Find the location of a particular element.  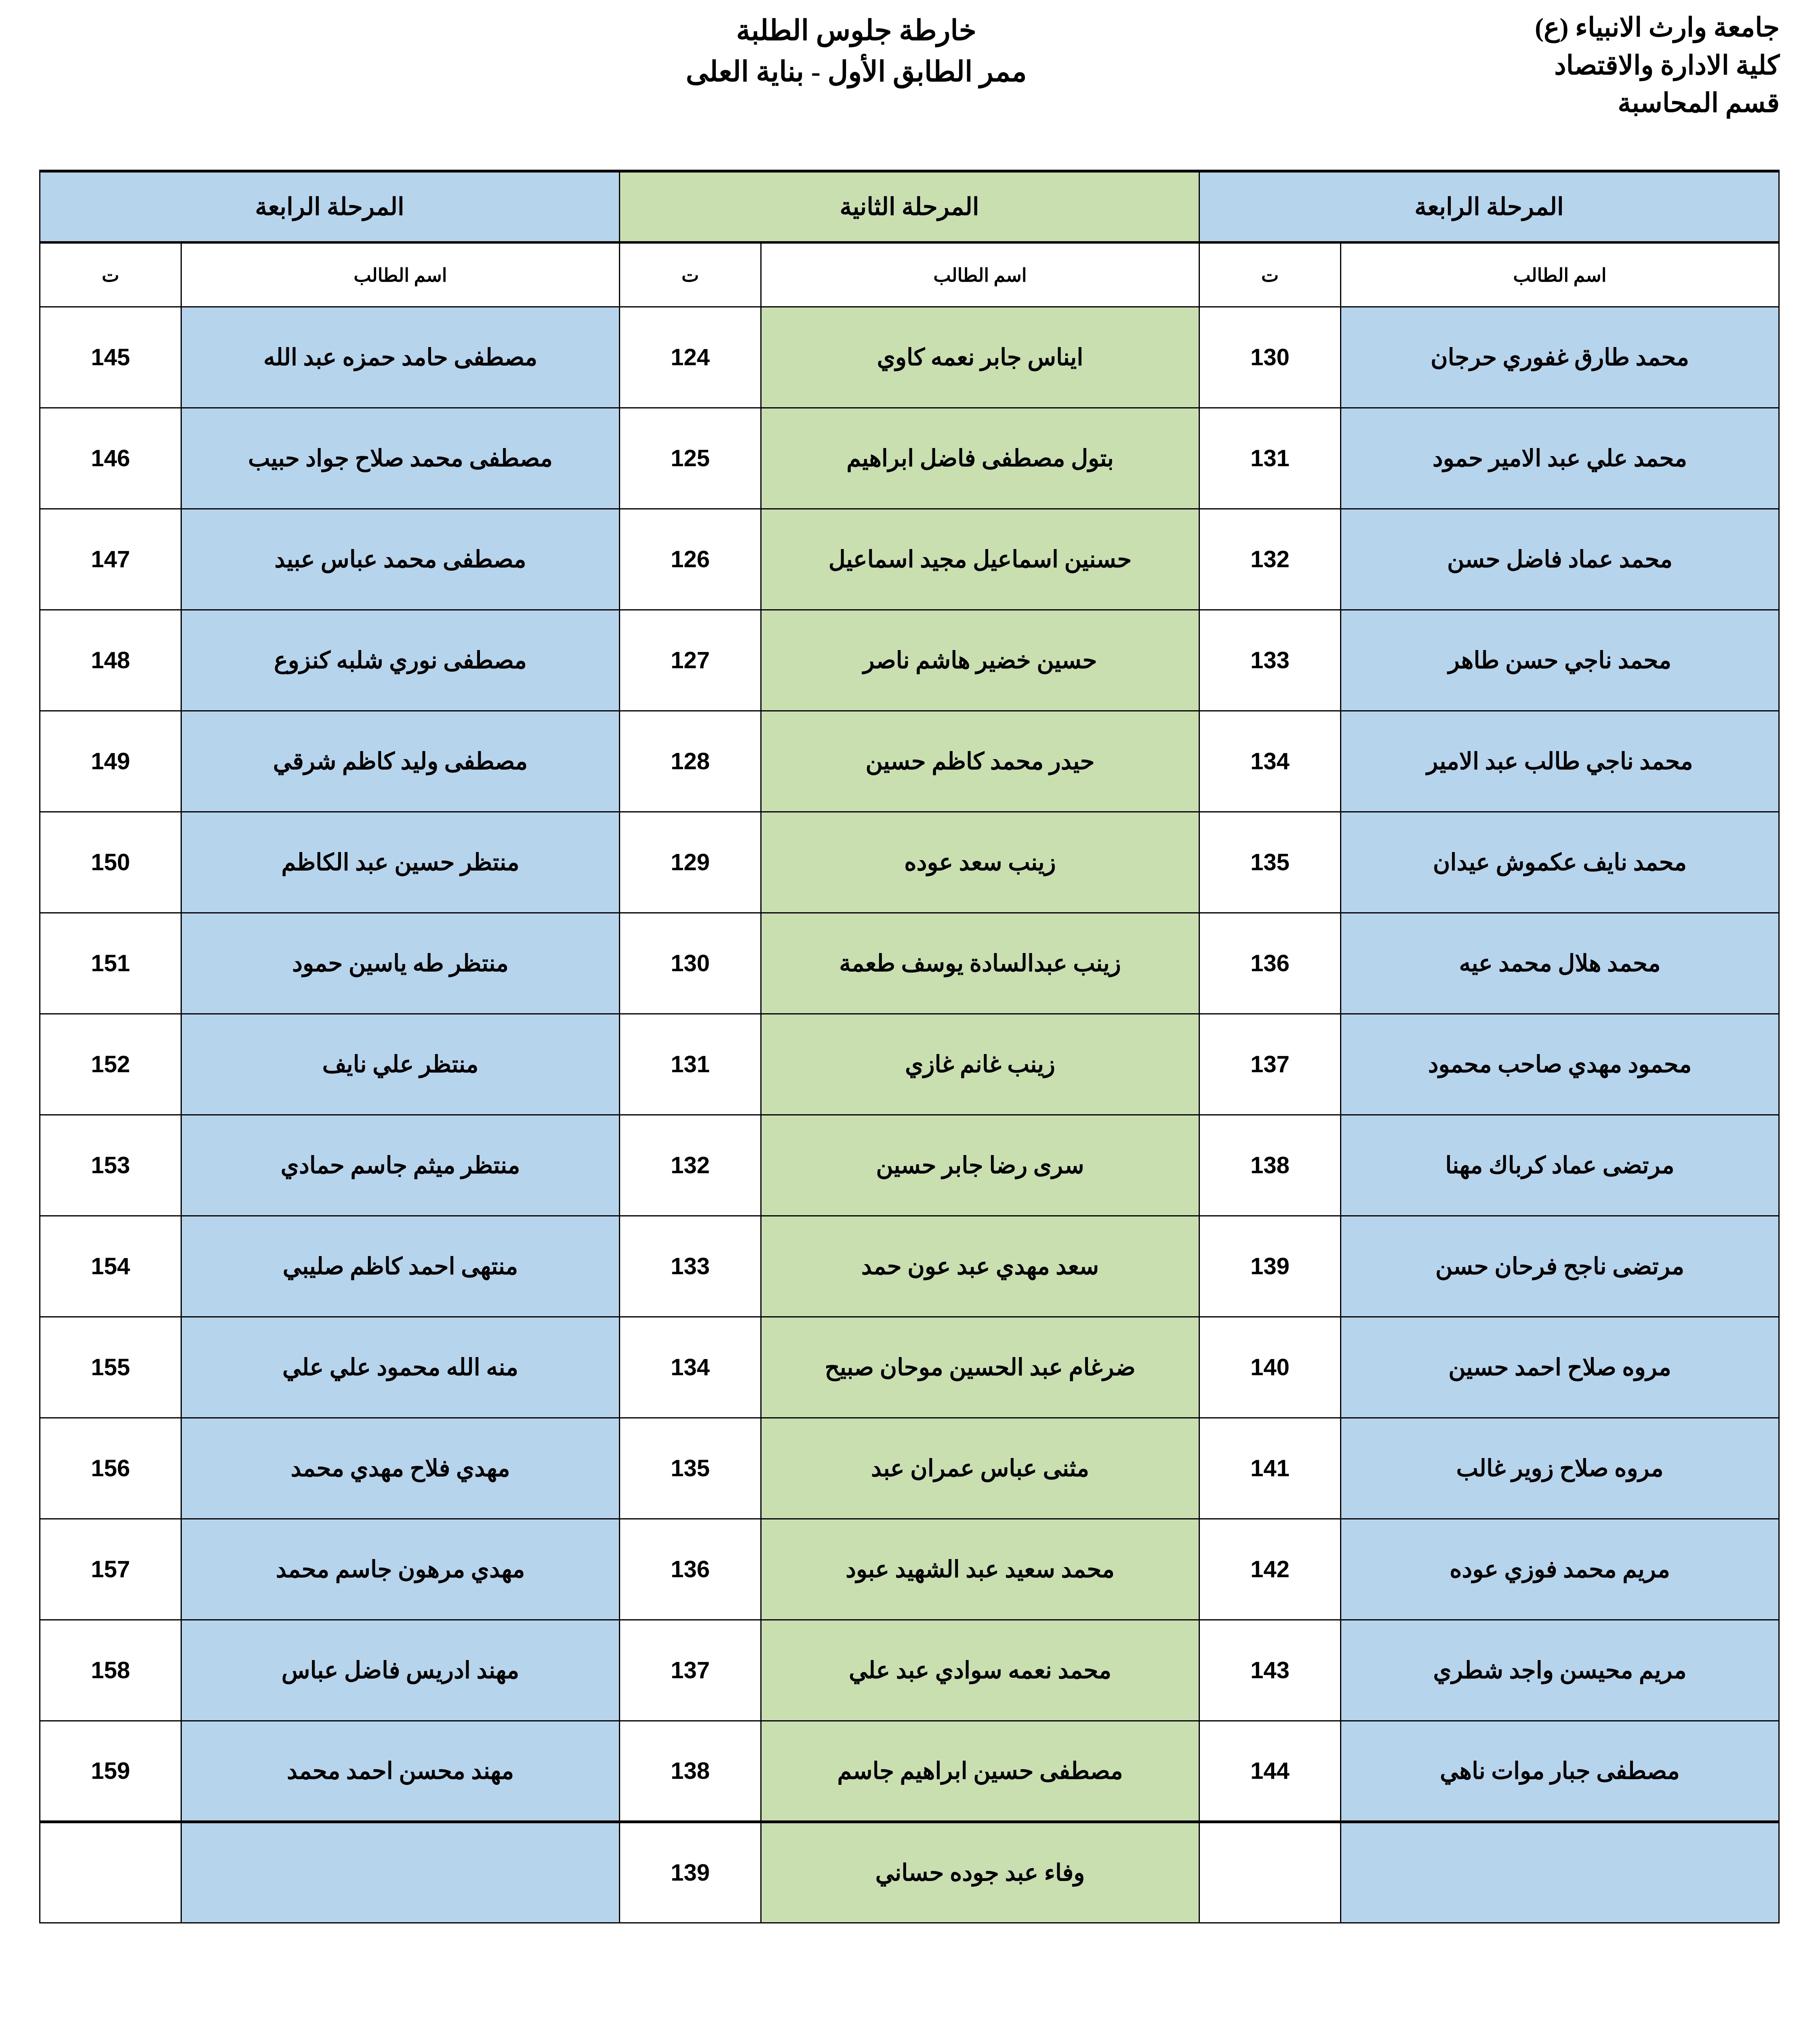

col-header-number-left: ت is located at coordinates (111, 274).